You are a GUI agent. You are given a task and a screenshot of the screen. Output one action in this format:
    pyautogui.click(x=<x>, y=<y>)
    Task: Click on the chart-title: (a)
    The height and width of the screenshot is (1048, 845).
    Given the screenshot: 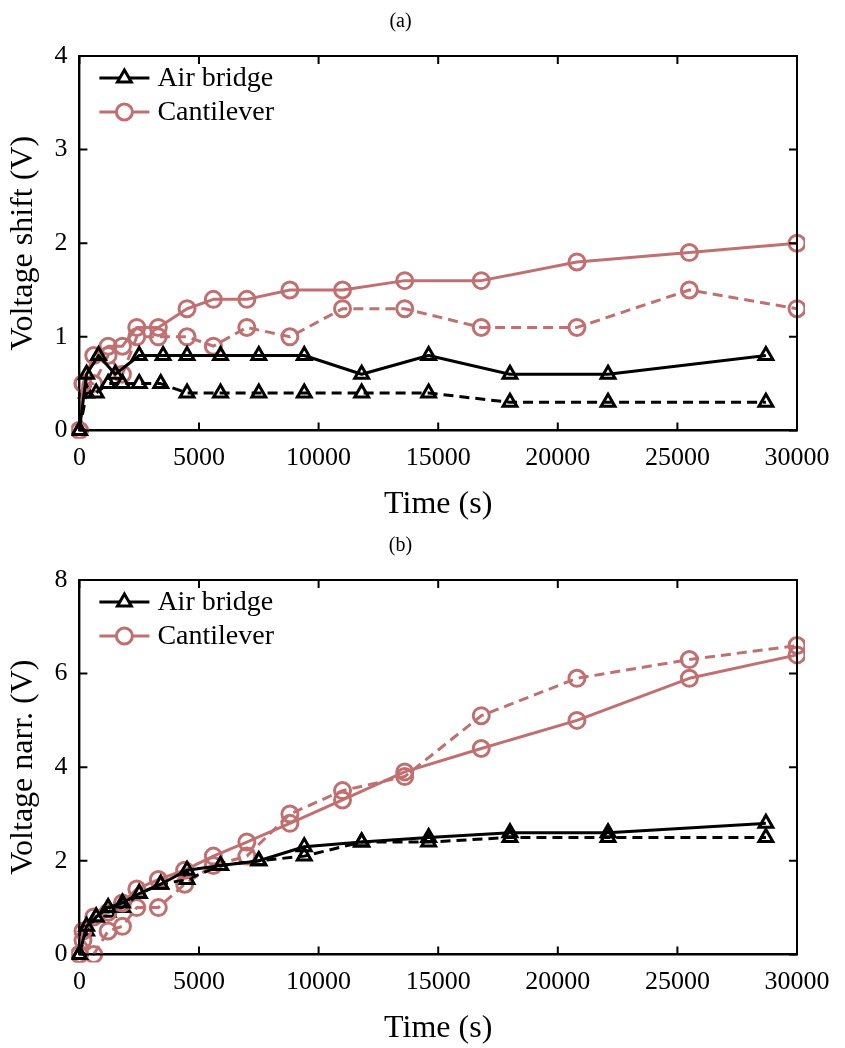 What is the action you would take?
    pyautogui.click(x=400, y=21)
    